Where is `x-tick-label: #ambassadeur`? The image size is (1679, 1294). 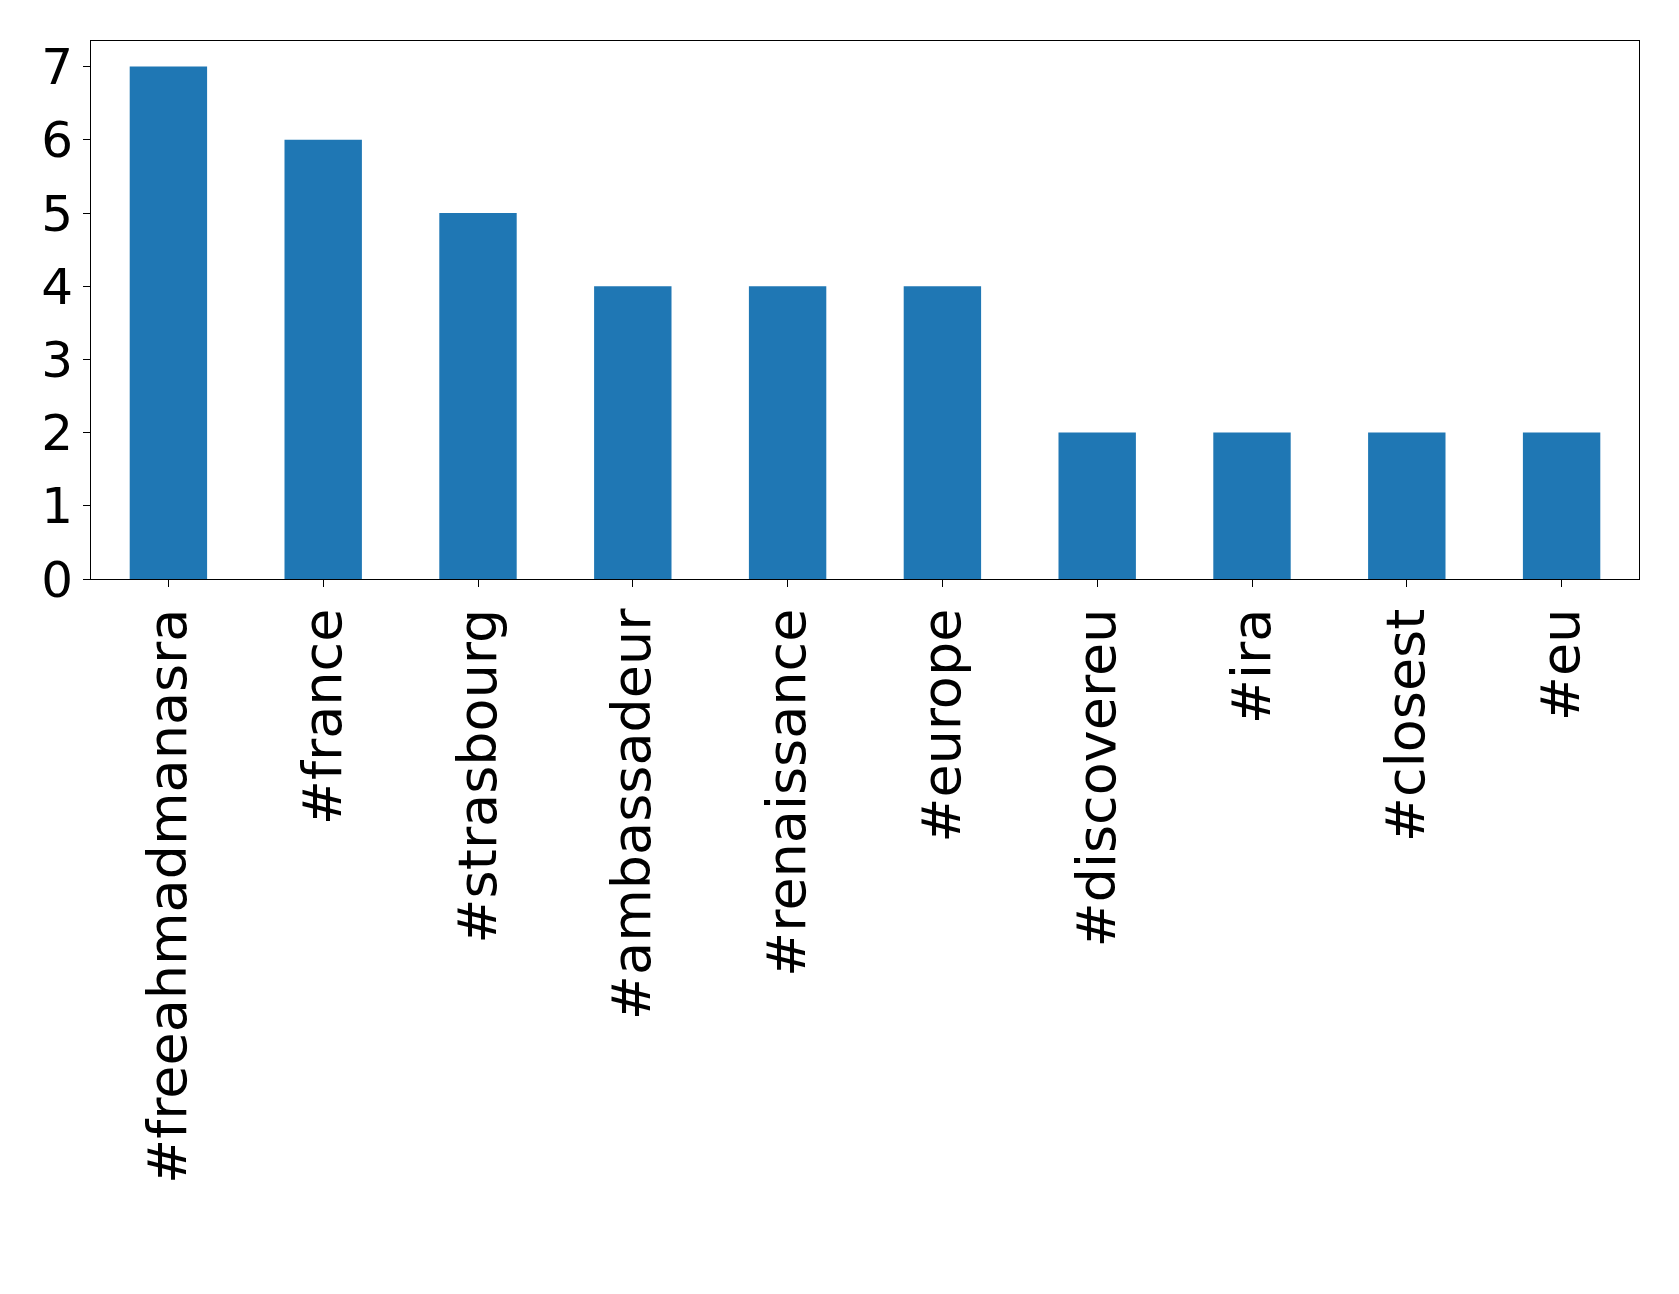 x-tick-label: #ambassadeur is located at coordinates (632, 814).